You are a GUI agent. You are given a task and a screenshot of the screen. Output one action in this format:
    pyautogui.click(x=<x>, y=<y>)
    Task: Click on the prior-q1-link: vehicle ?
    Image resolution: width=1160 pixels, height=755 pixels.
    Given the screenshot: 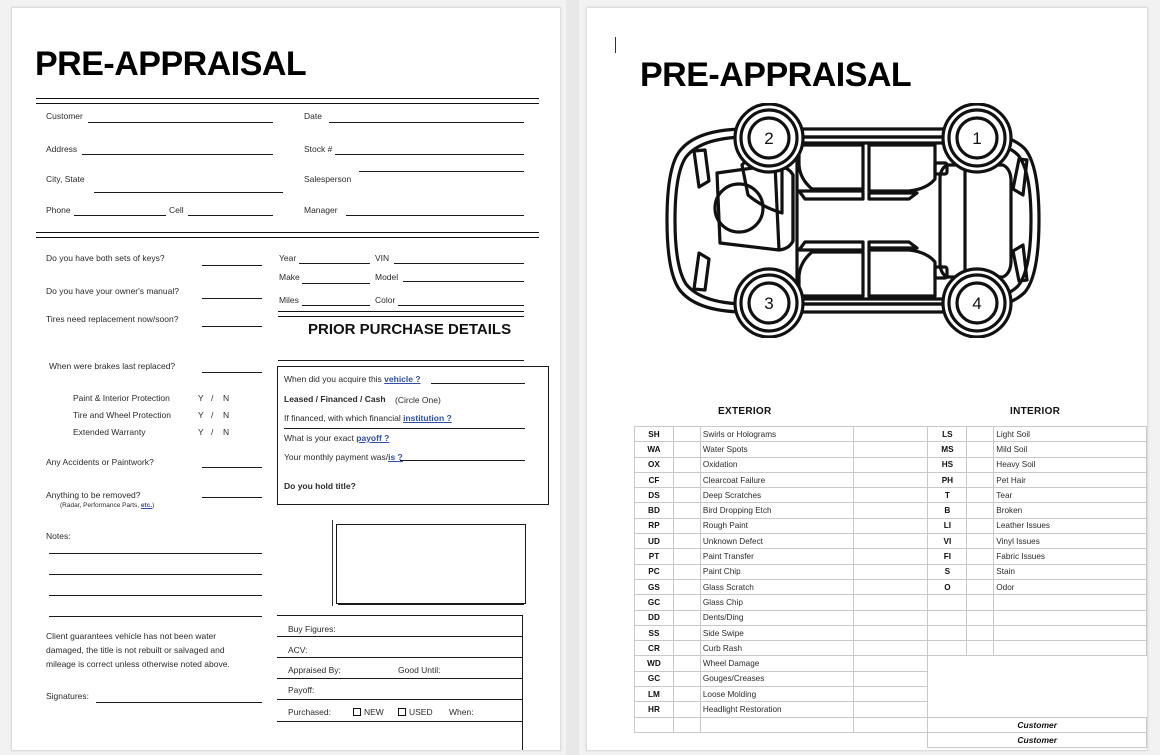 What is the action you would take?
    pyautogui.click(x=402, y=379)
    